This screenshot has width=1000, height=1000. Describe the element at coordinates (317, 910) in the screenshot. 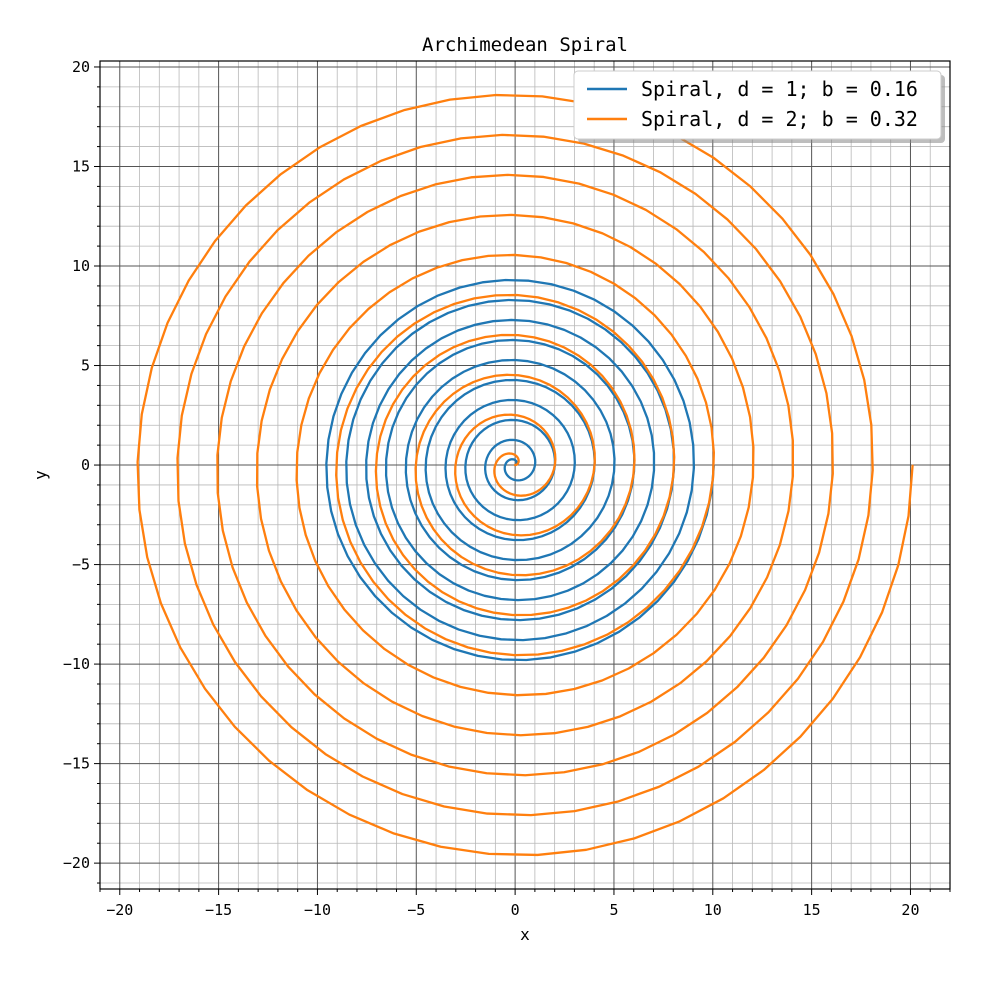

I see `x-tick-label: −10` at that location.